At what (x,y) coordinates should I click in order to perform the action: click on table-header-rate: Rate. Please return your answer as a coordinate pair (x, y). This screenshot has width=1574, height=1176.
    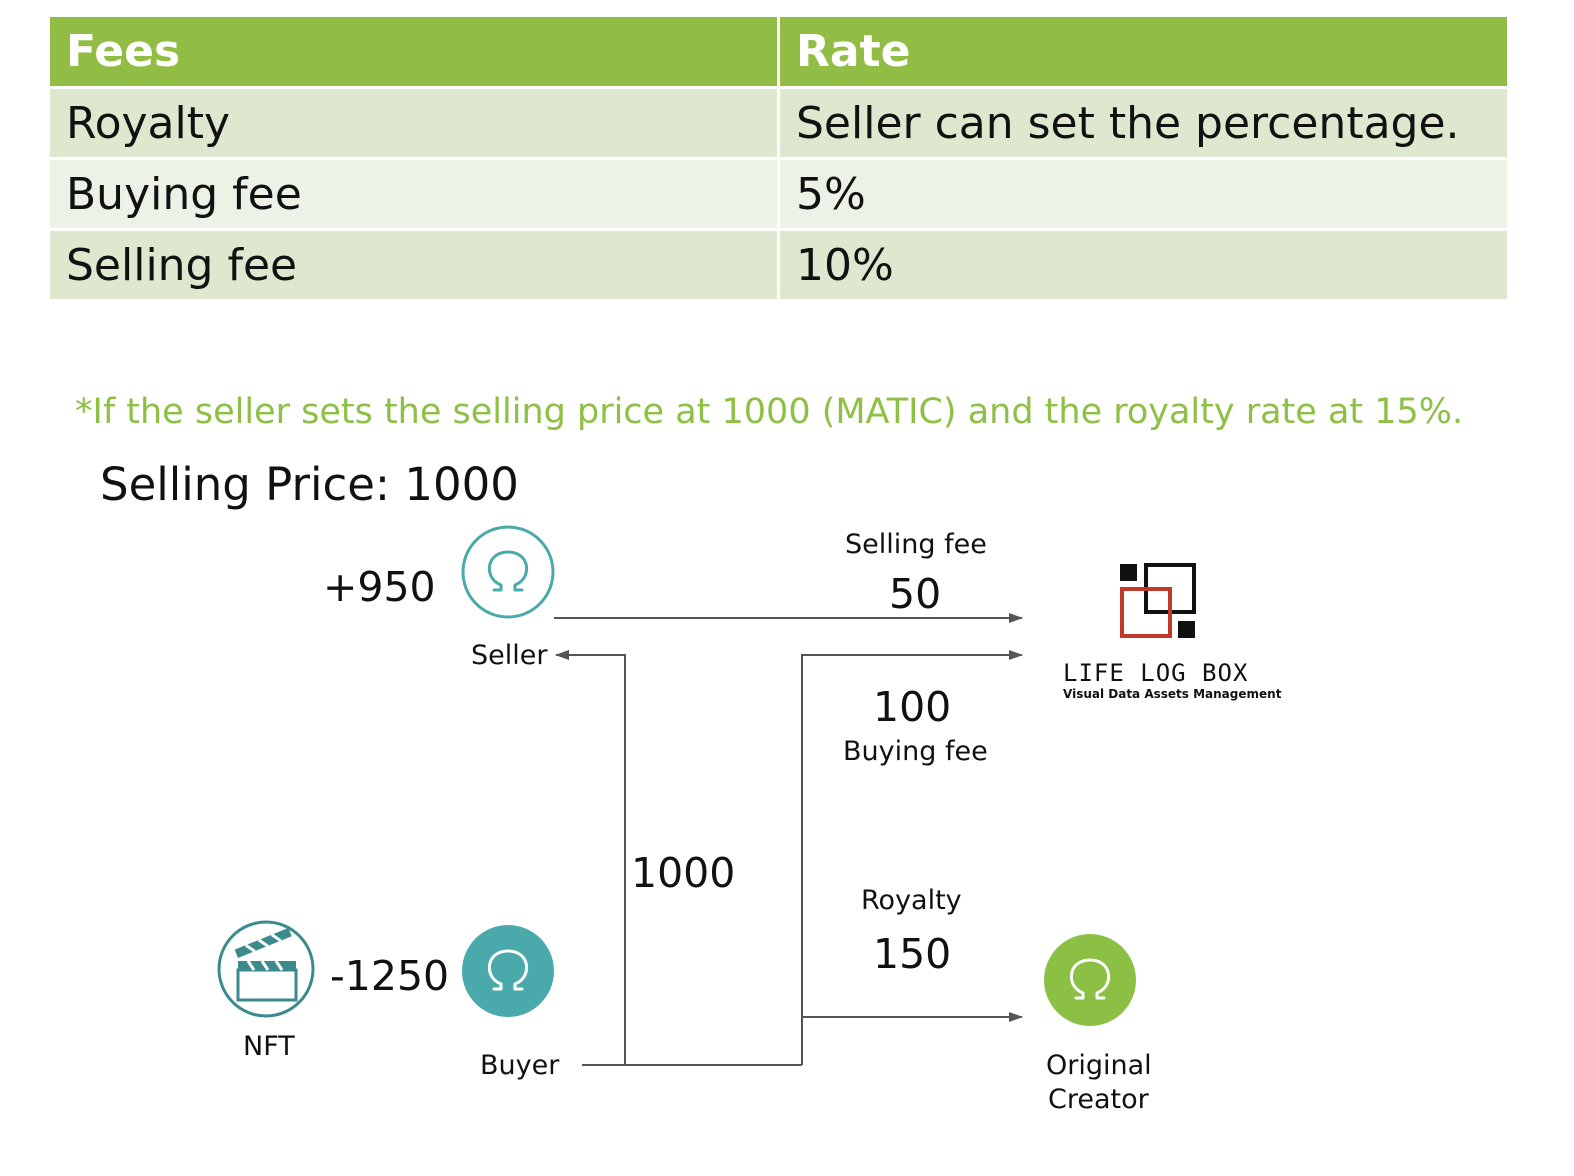
    Looking at the image, I should click on (1143, 51).